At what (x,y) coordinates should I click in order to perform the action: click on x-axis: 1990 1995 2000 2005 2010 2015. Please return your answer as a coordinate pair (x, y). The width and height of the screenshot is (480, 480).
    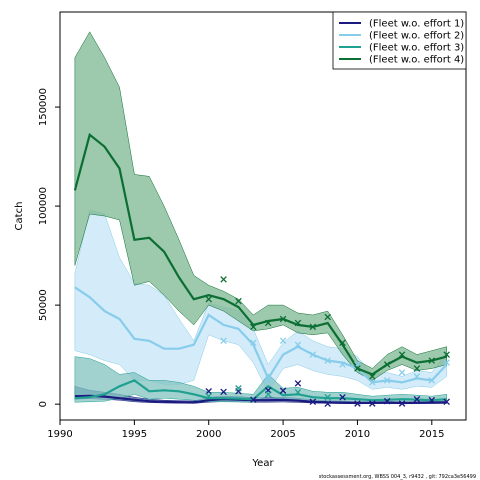
    Looking at the image, I should click on (246, 430).